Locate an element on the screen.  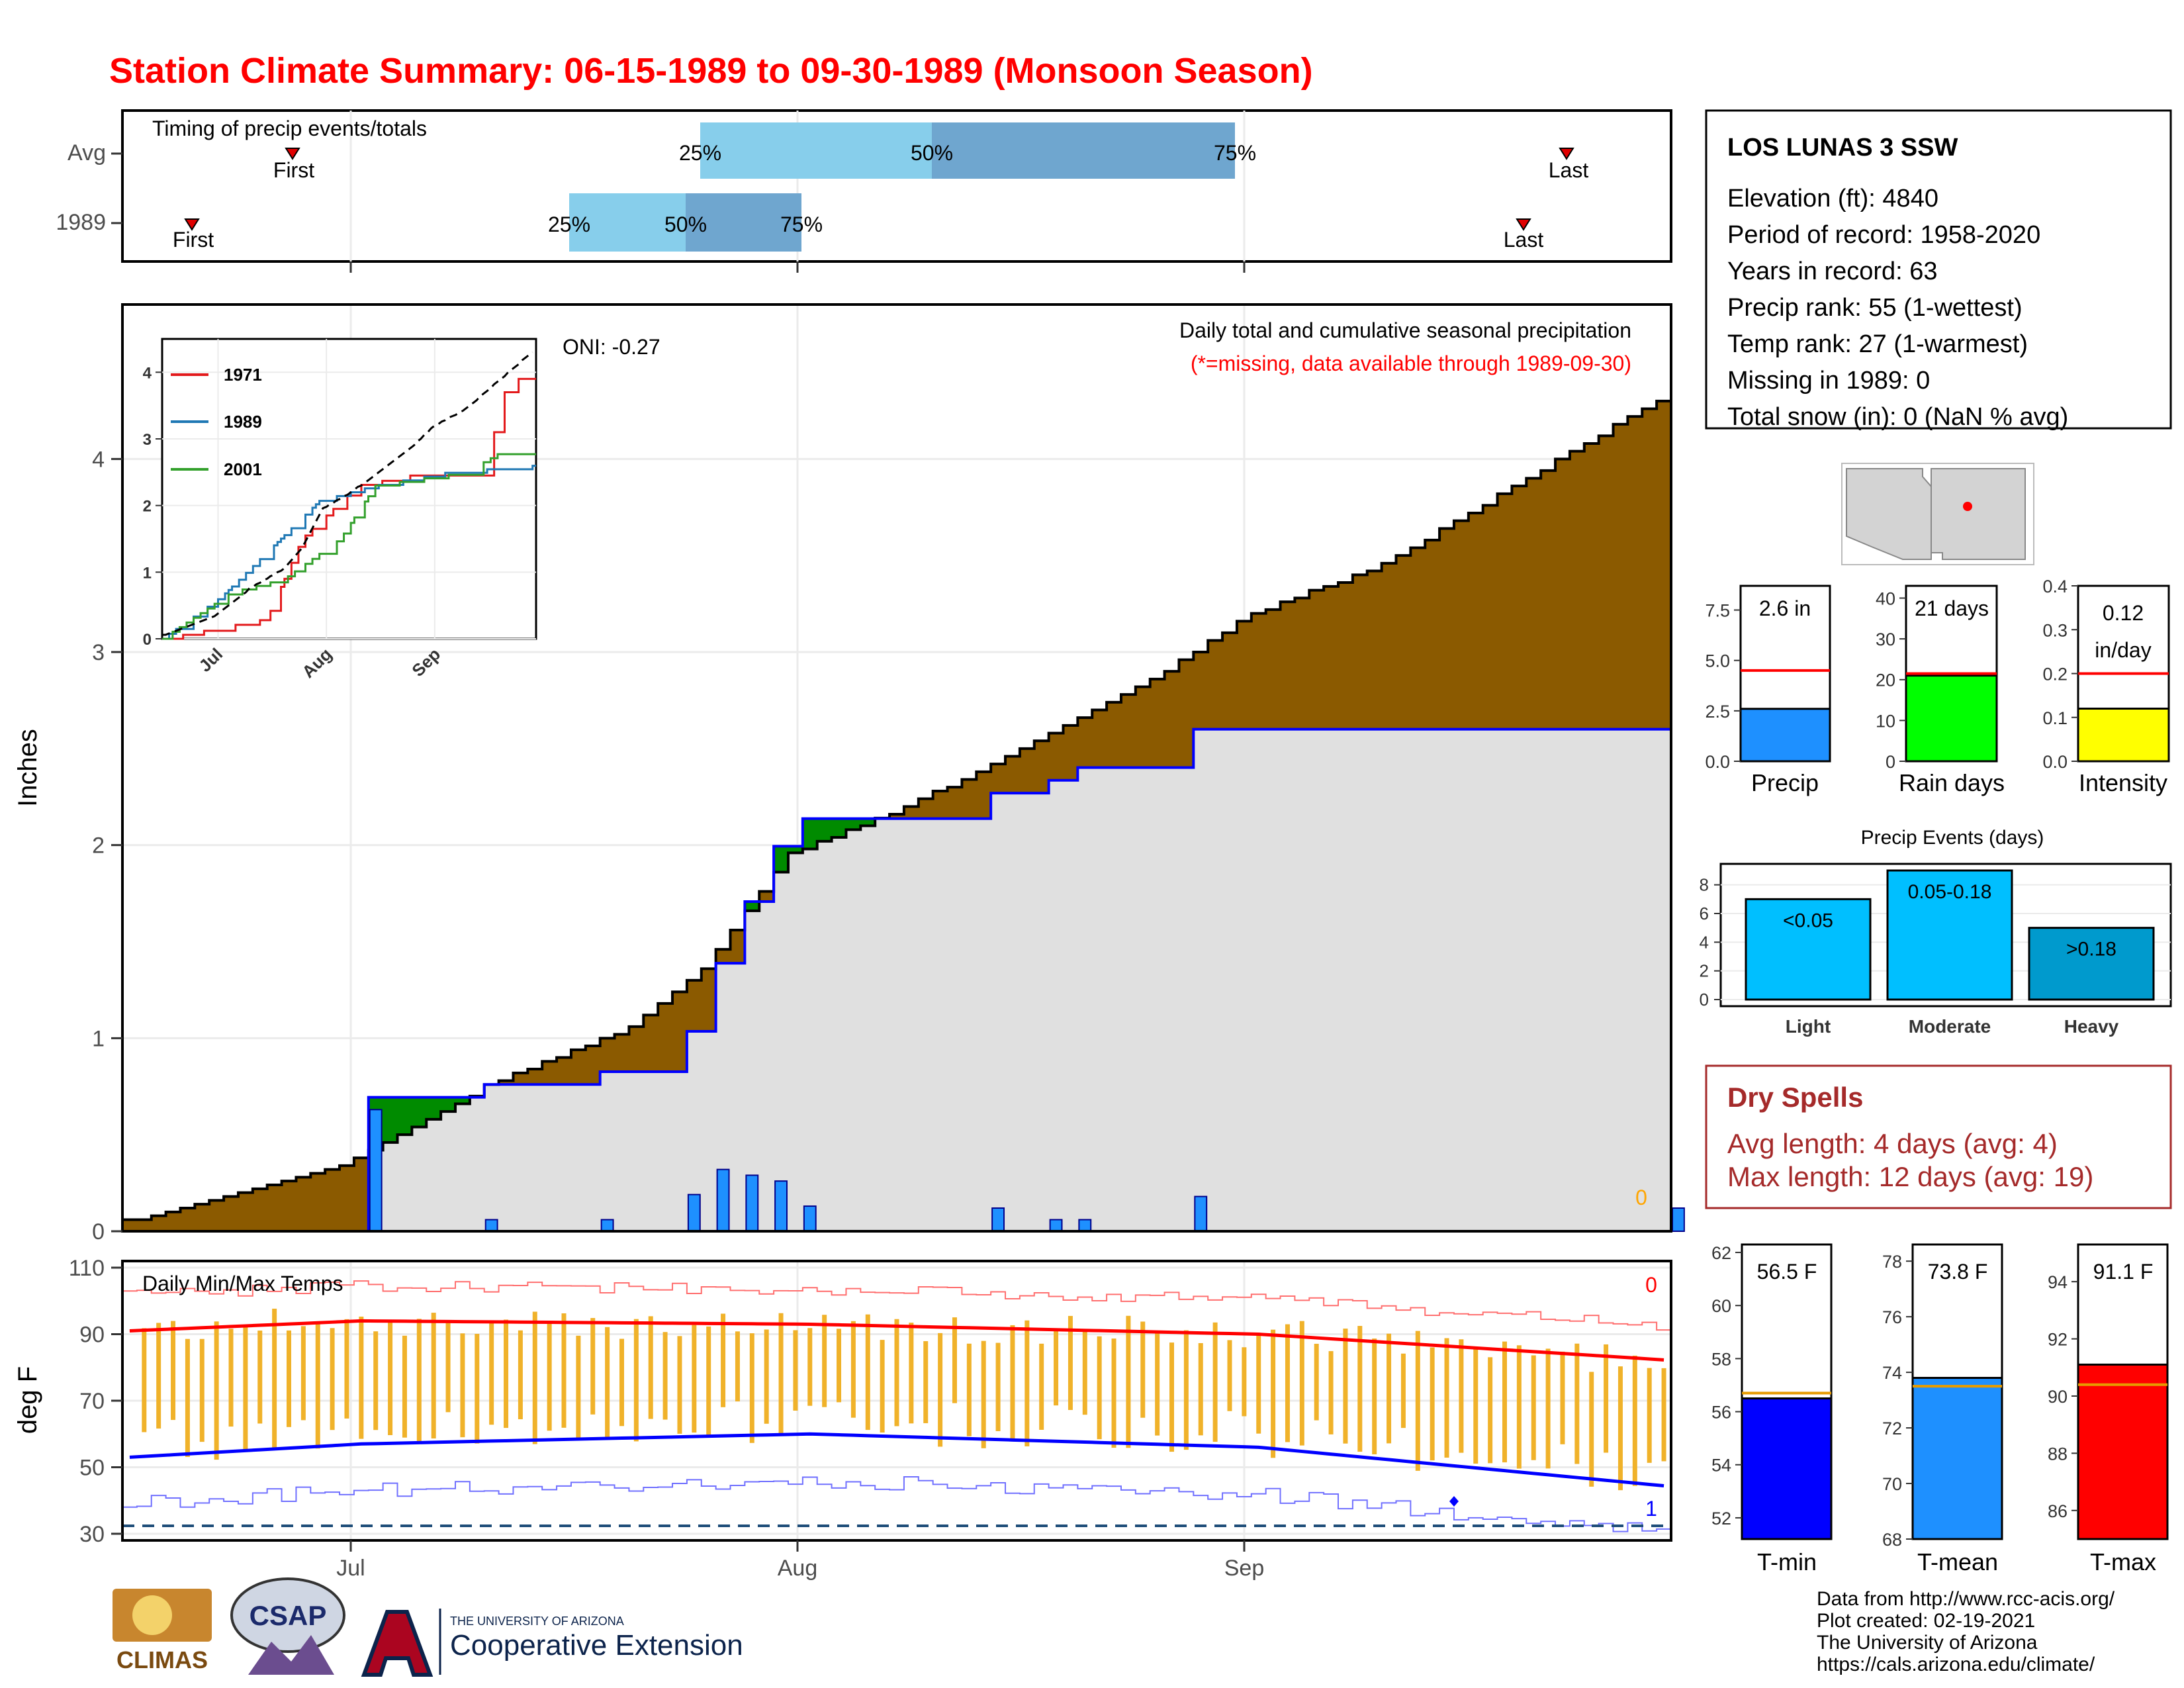
events-cat-heavy: Heavy is located at coordinates (2091, 1026).